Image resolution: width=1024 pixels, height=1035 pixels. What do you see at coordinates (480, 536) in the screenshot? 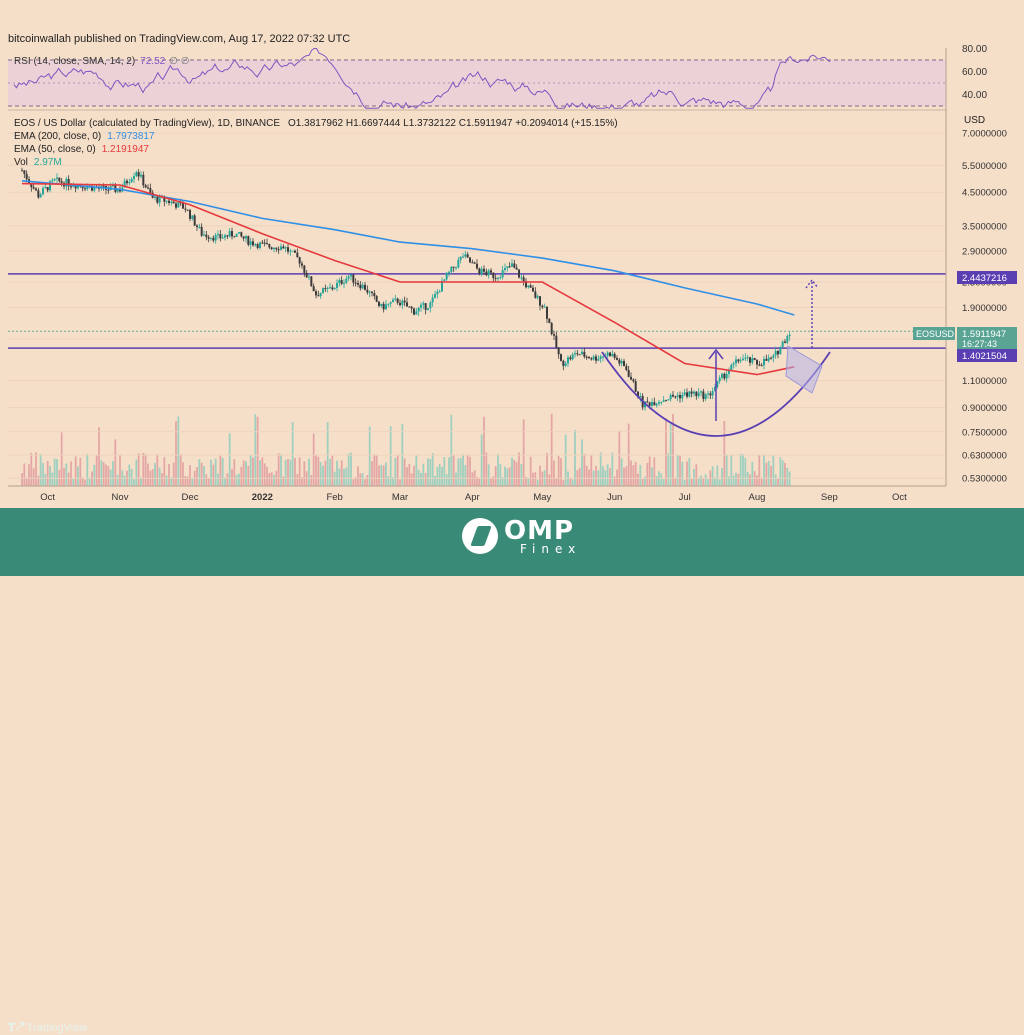
I see `omp-logo-icon` at bounding box center [480, 536].